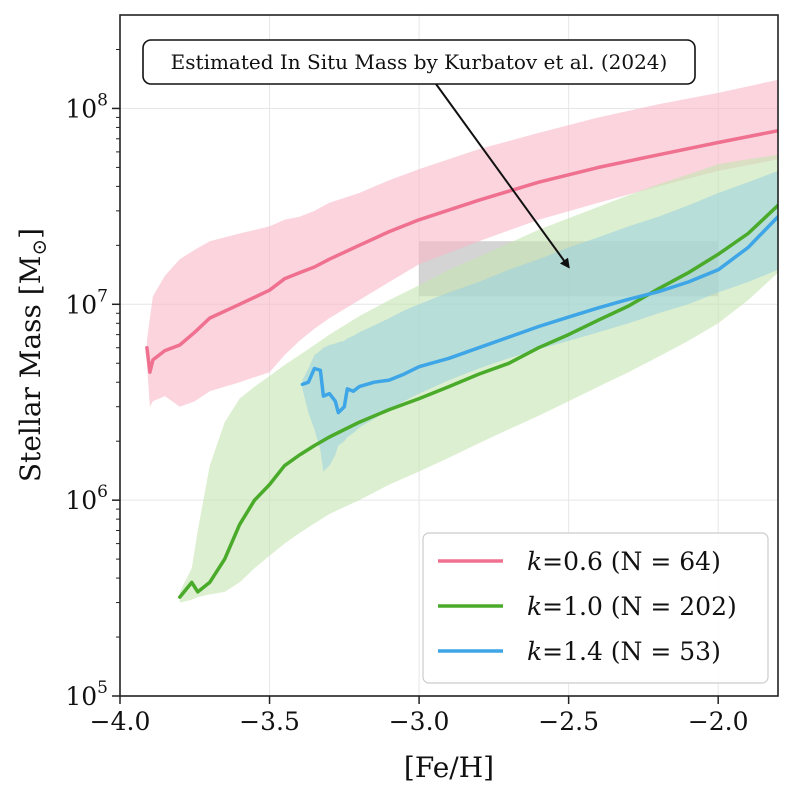 Image resolution: width=793 pixels, height=798 pixels. I want to click on y-tick-exponent: 5, so click(102, 688).